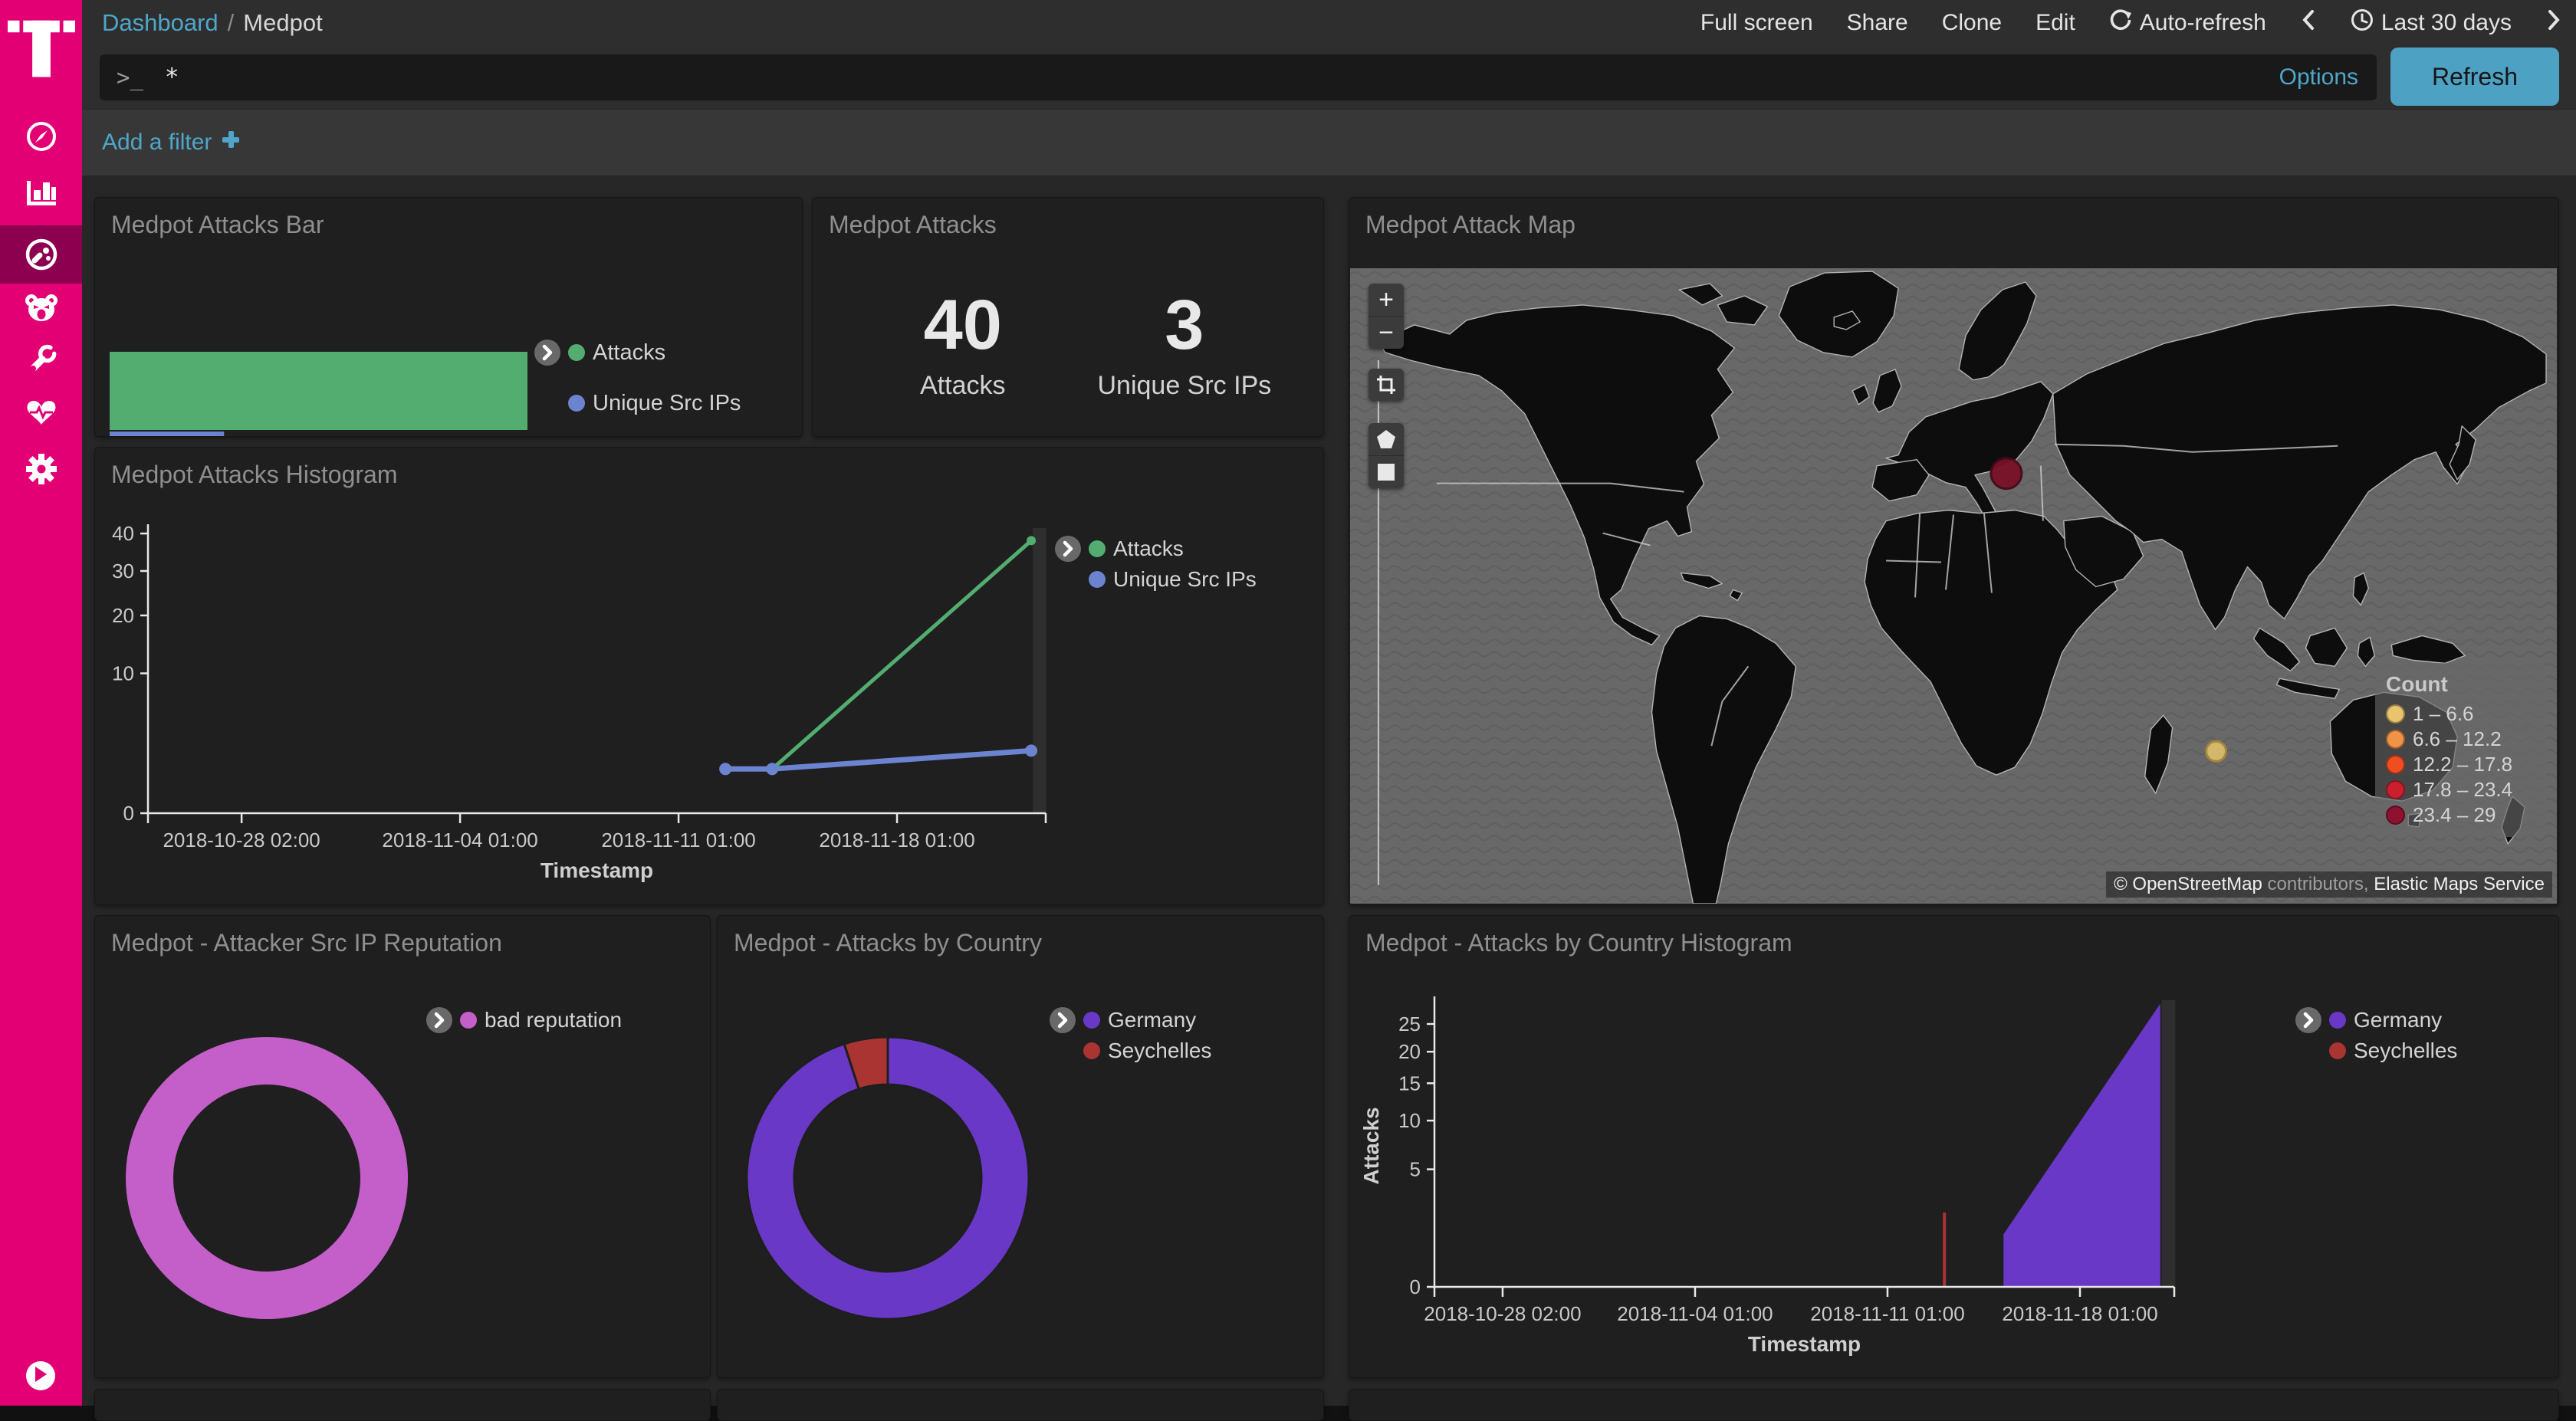 This screenshot has height=1421, width=2576. What do you see at coordinates (1503, 1313) in the screenshot?
I see `svg-text: 2018-10-28 02:00` at bounding box center [1503, 1313].